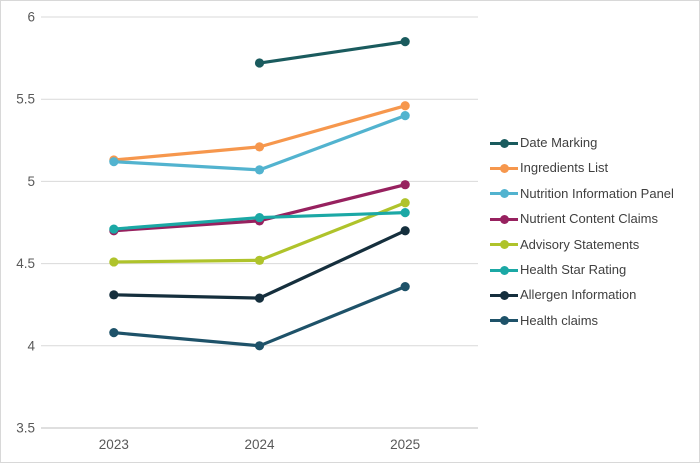 The width and height of the screenshot is (700, 463). I want to click on legend-item-nutrient-content-claims: Nutrient Content Claims, so click(574, 219).